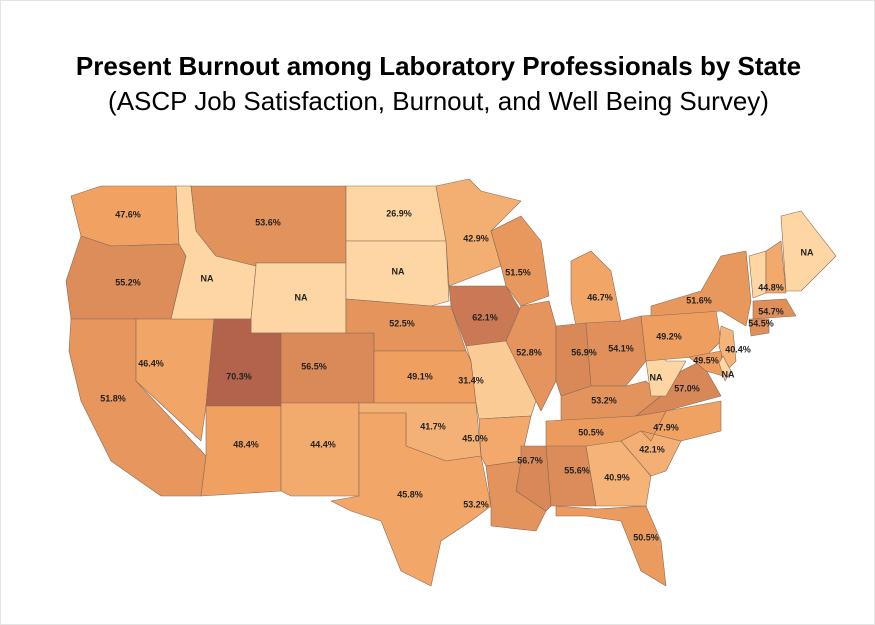 Image resolution: width=875 pixels, height=625 pixels. What do you see at coordinates (314, 366) in the screenshot?
I see `data-label: 56.5%` at bounding box center [314, 366].